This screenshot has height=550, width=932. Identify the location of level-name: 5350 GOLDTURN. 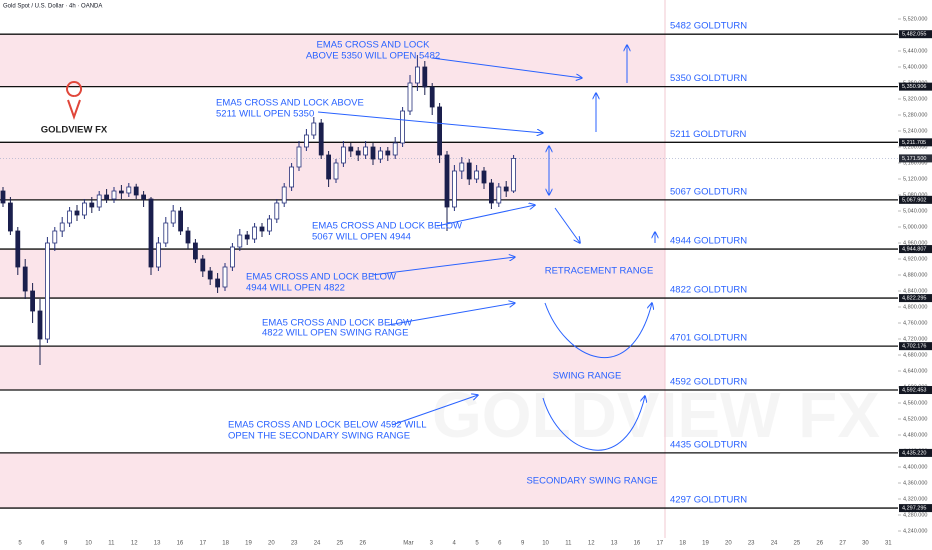
(708, 78).